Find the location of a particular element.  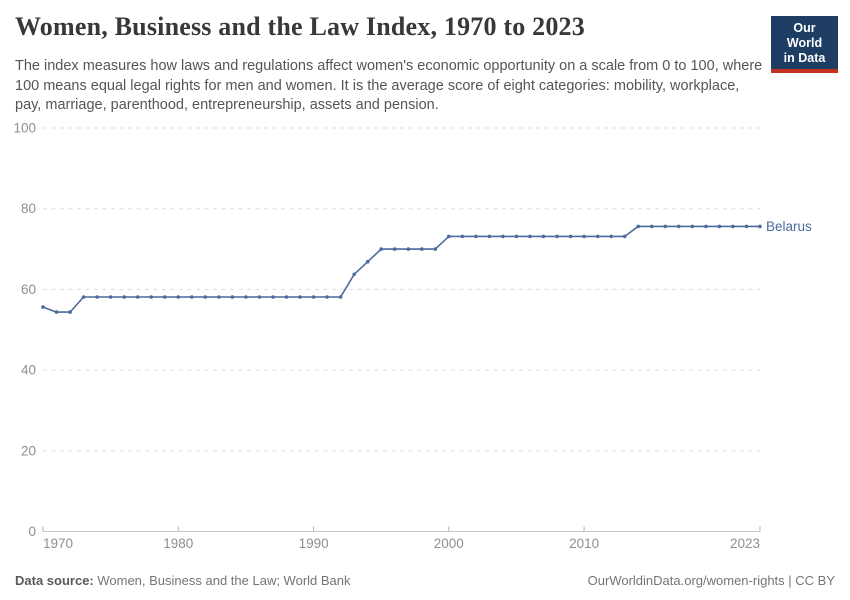

owid-logo-line1: Our World is located at coordinates (804, 35).